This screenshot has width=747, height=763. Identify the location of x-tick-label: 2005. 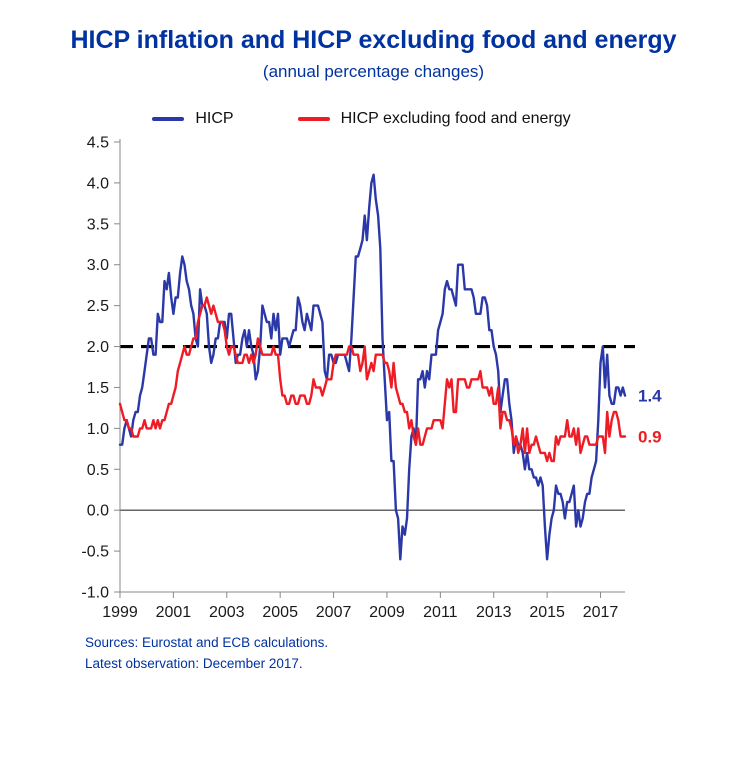
(280, 612).